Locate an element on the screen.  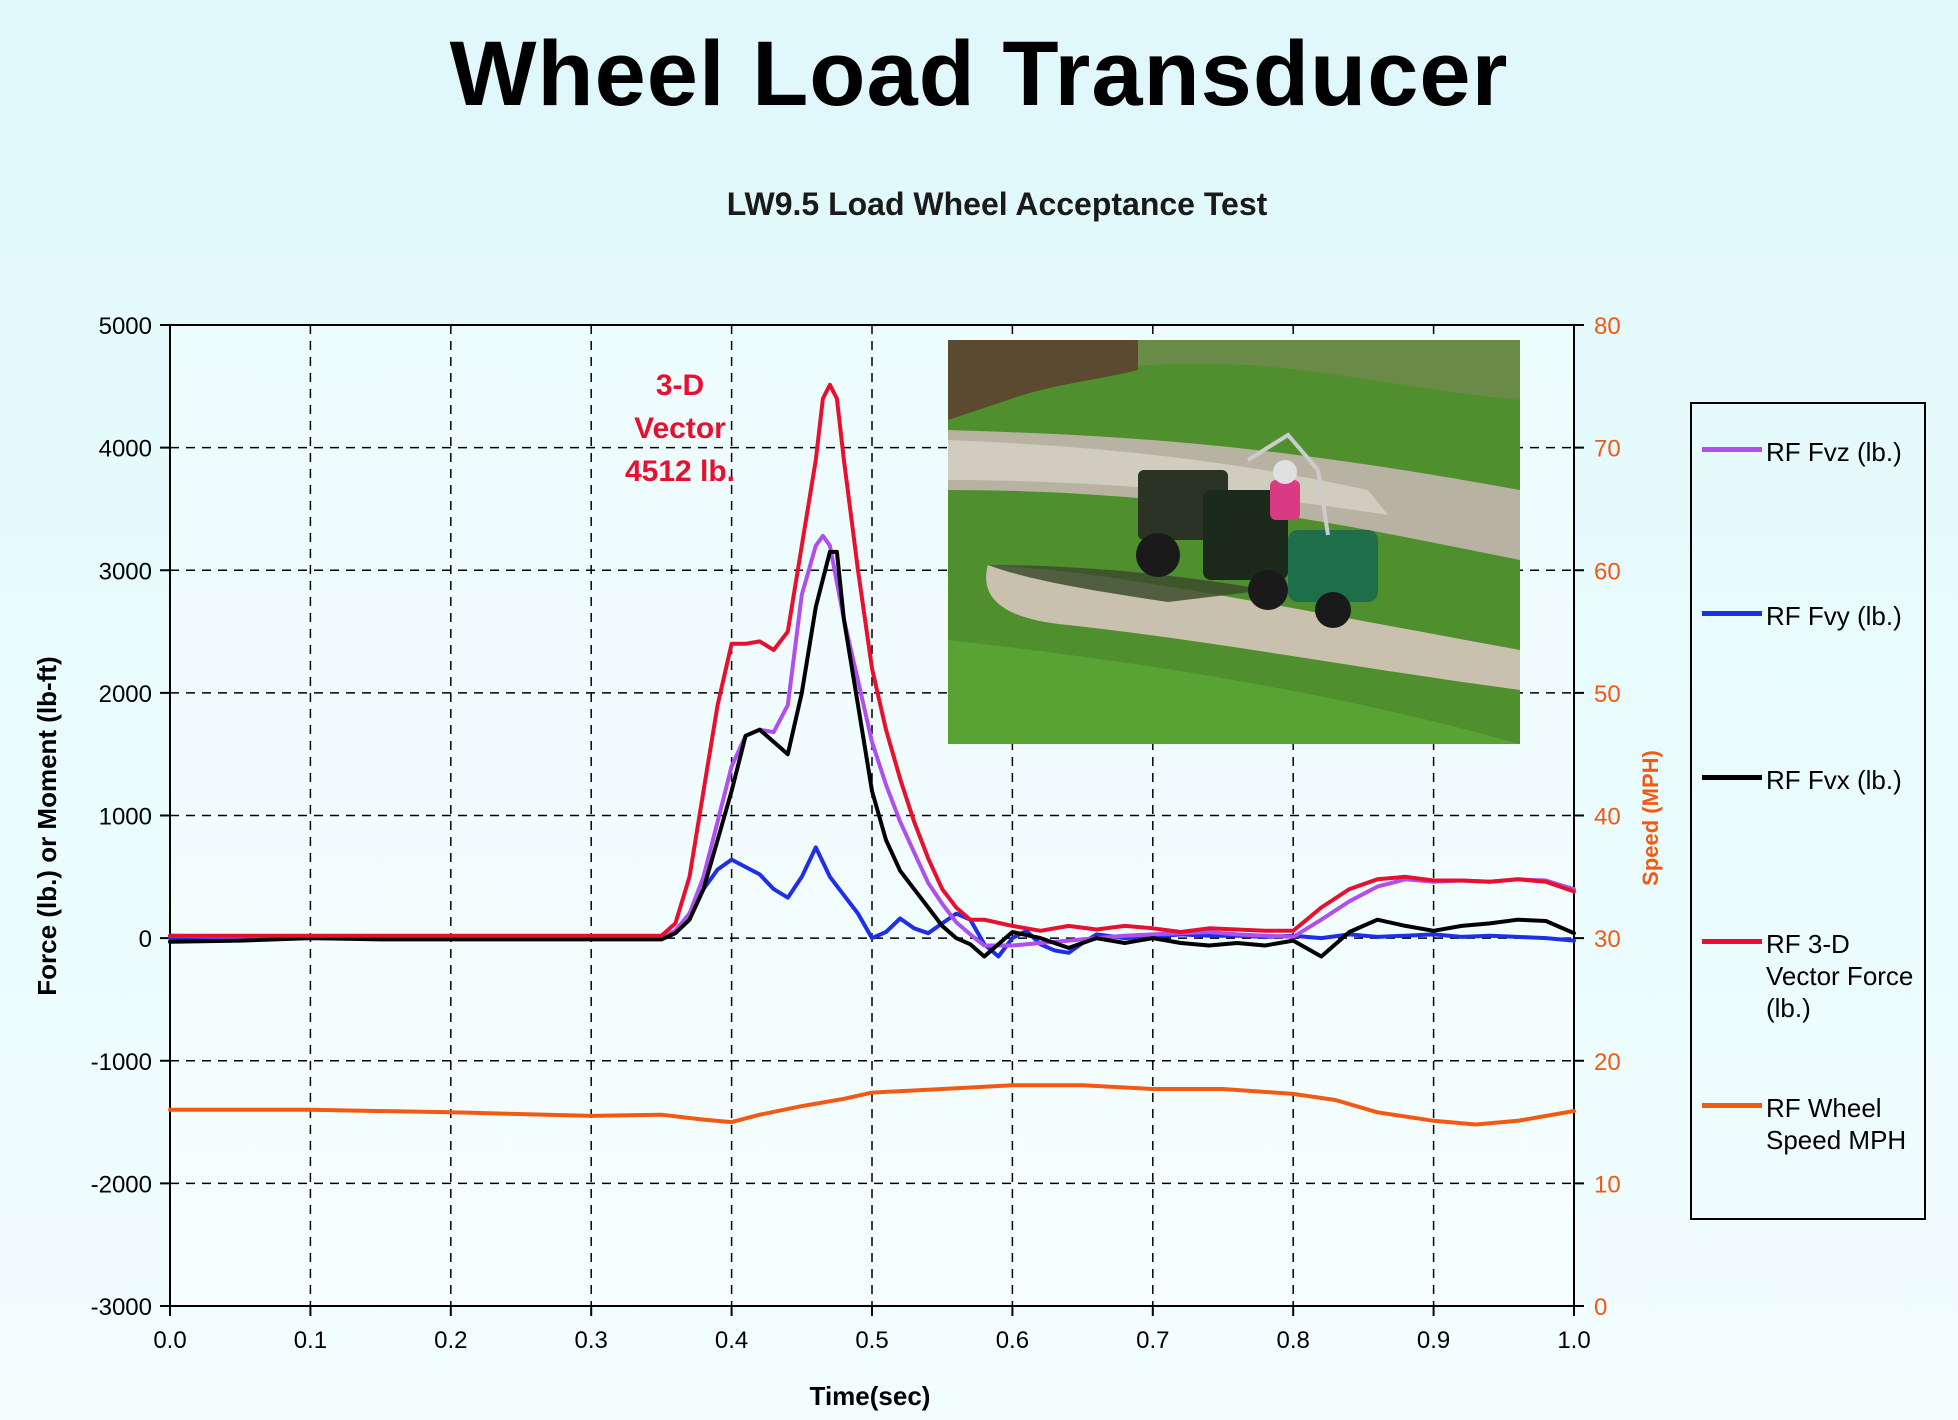
legend-item: RF Wheel Speed MPH is located at coordinates (1812, 1124).